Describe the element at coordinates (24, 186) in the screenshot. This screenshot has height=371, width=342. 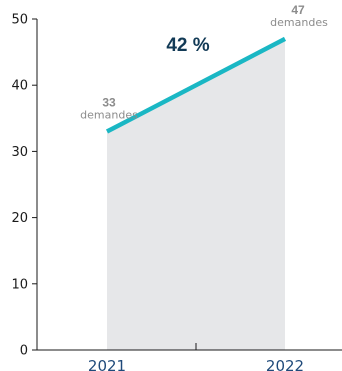
I see `y-axis-ticks: 0 10 20 30 40 50` at that location.